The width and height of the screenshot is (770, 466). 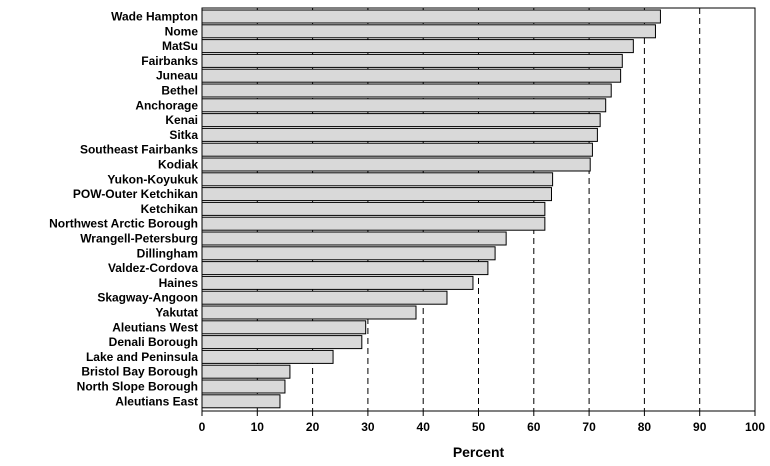 I want to click on x-tick-label: 50, so click(x=479, y=427).